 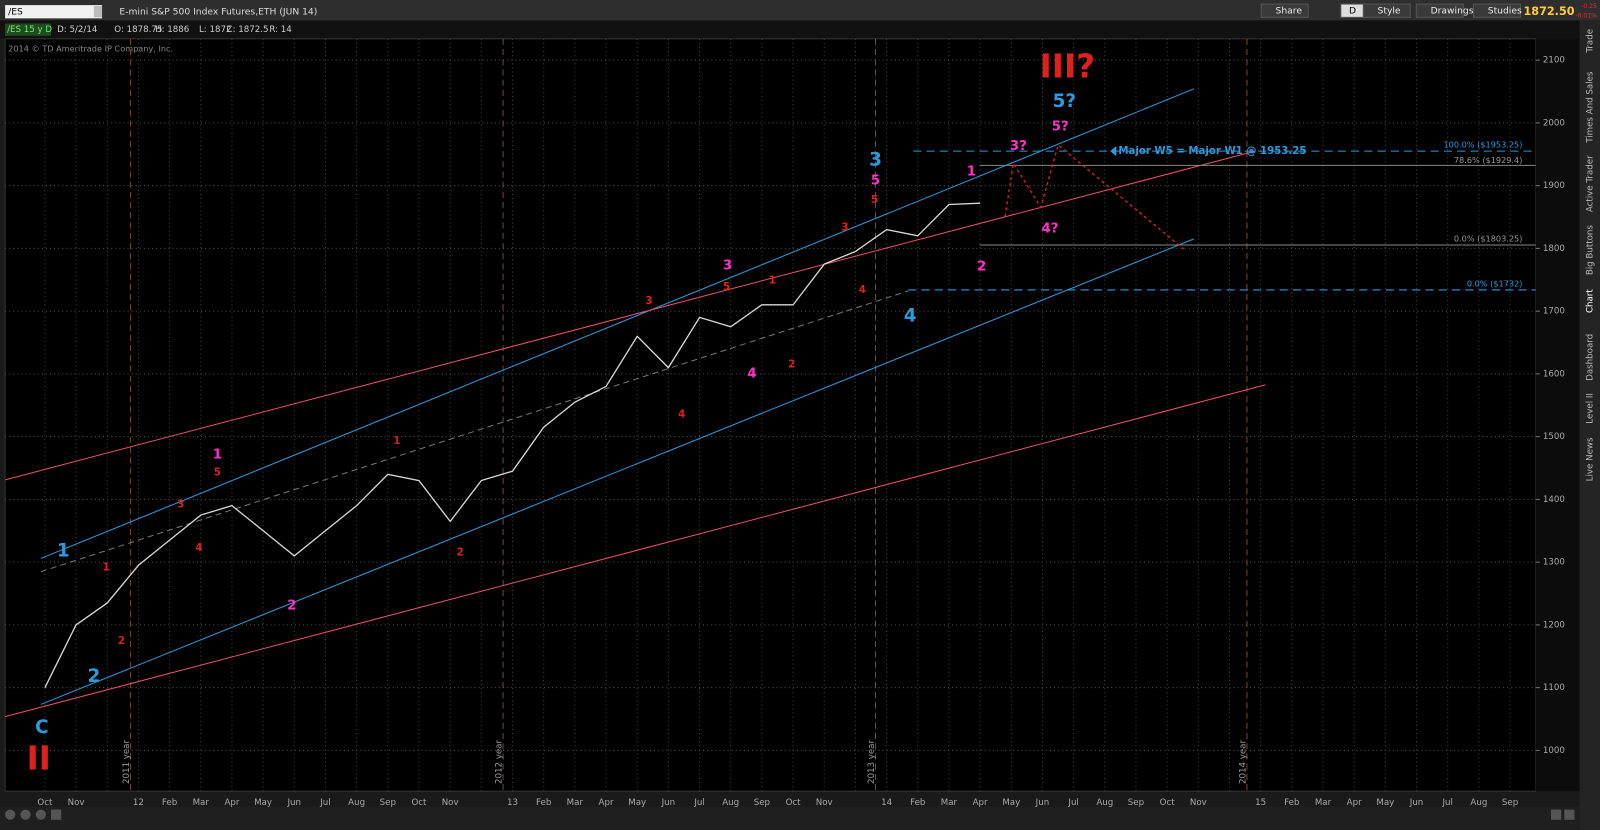 I want to click on y-tick-label: 1800, so click(x=1554, y=249).